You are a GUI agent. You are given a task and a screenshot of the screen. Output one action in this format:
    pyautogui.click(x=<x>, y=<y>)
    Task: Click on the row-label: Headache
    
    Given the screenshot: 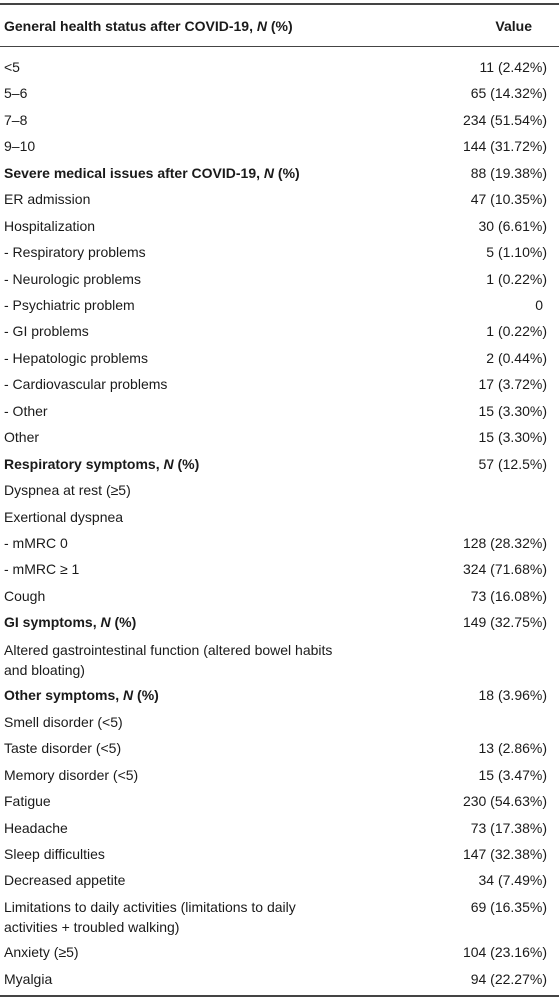 What is the action you would take?
    pyautogui.click(x=36, y=828)
    